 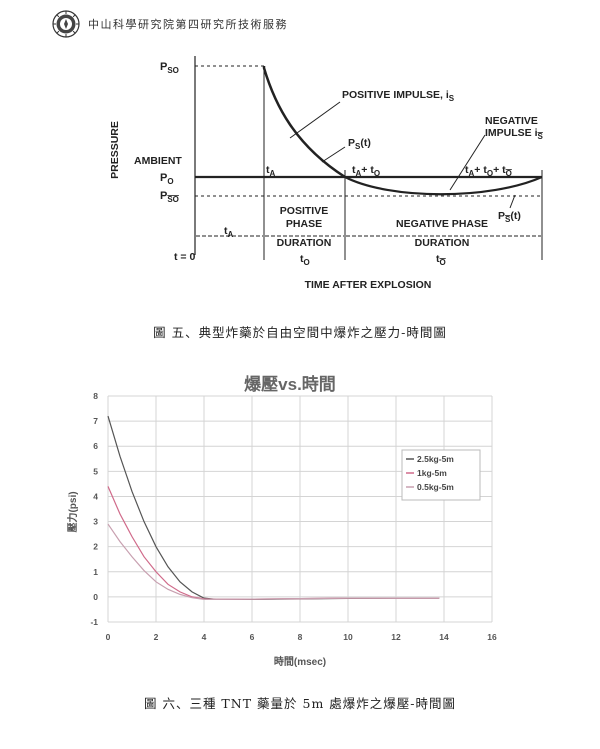 I want to click on ta-span-label: tA, so click(x=229, y=232).